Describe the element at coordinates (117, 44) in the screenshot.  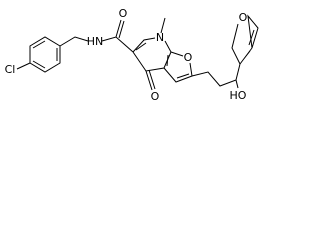
I see `amide-bond` at that location.